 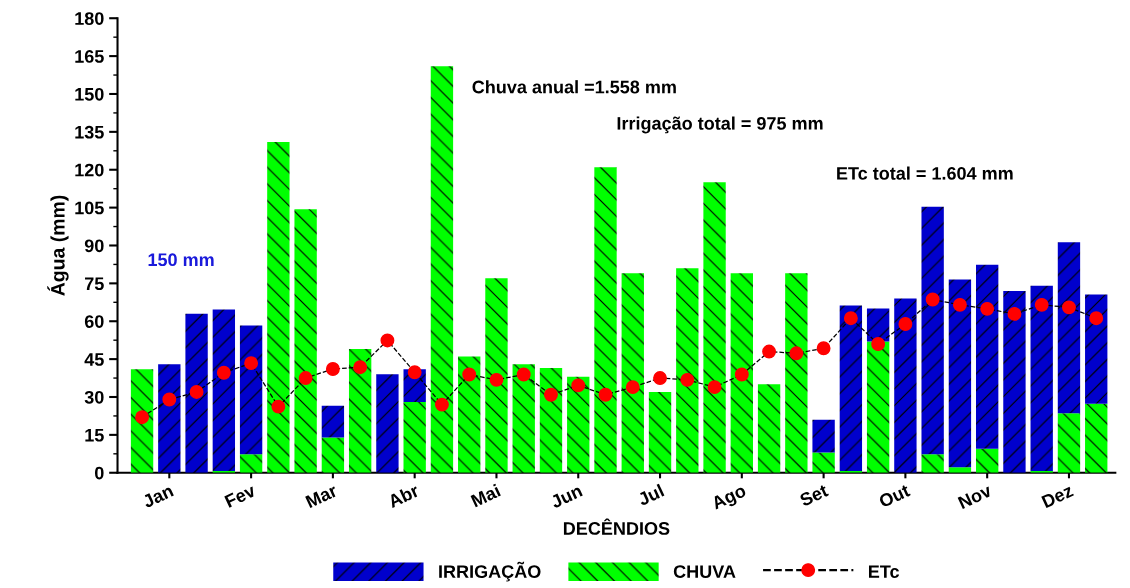 What do you see at coordinates (1057, 496) in the screenshot?
I see `x-tick-label: Dez` at bounding box center [1057, 496].